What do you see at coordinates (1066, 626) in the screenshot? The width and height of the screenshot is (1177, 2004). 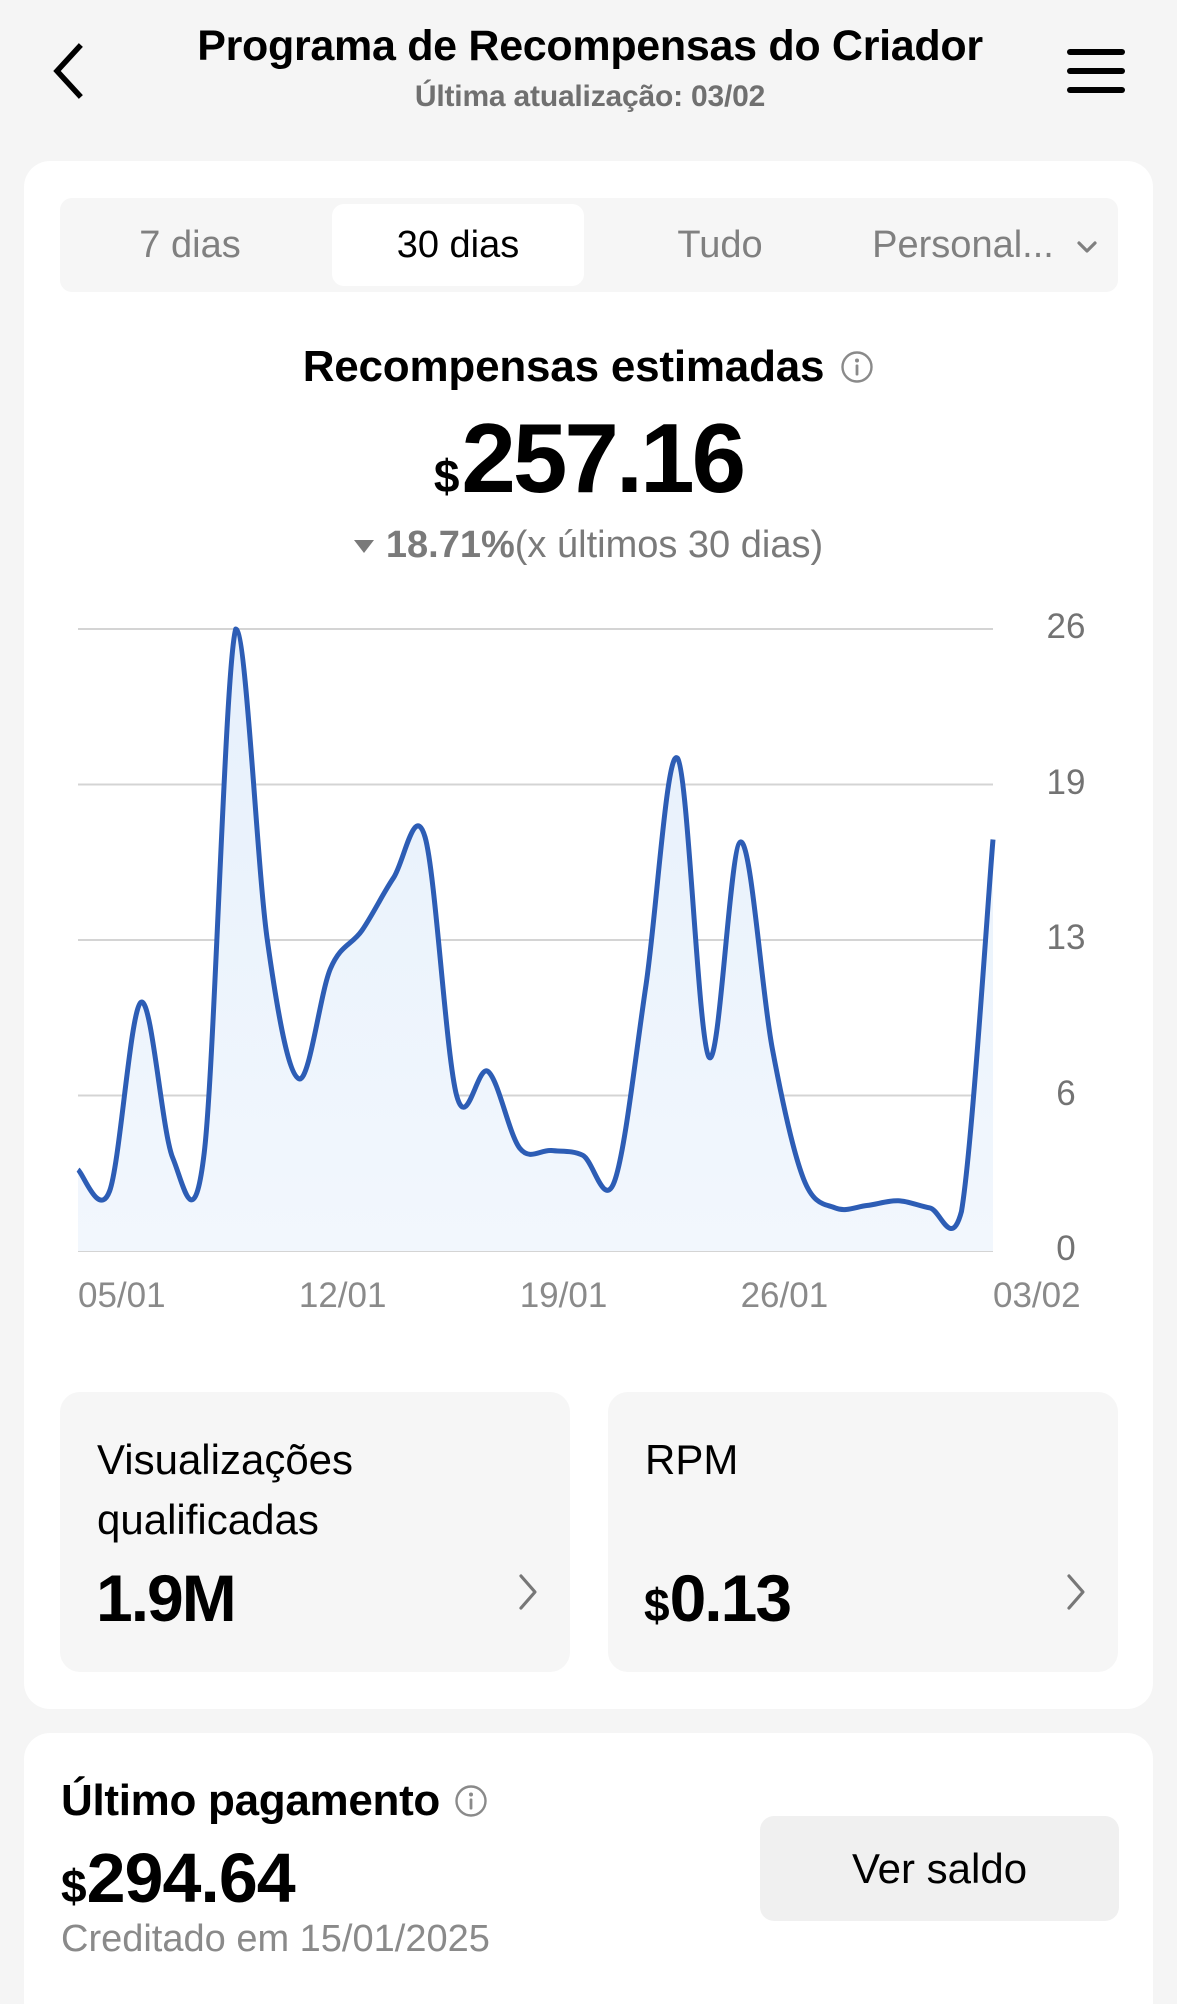 I see `y-axis-label: 26` at bounding box center [1066, 626].